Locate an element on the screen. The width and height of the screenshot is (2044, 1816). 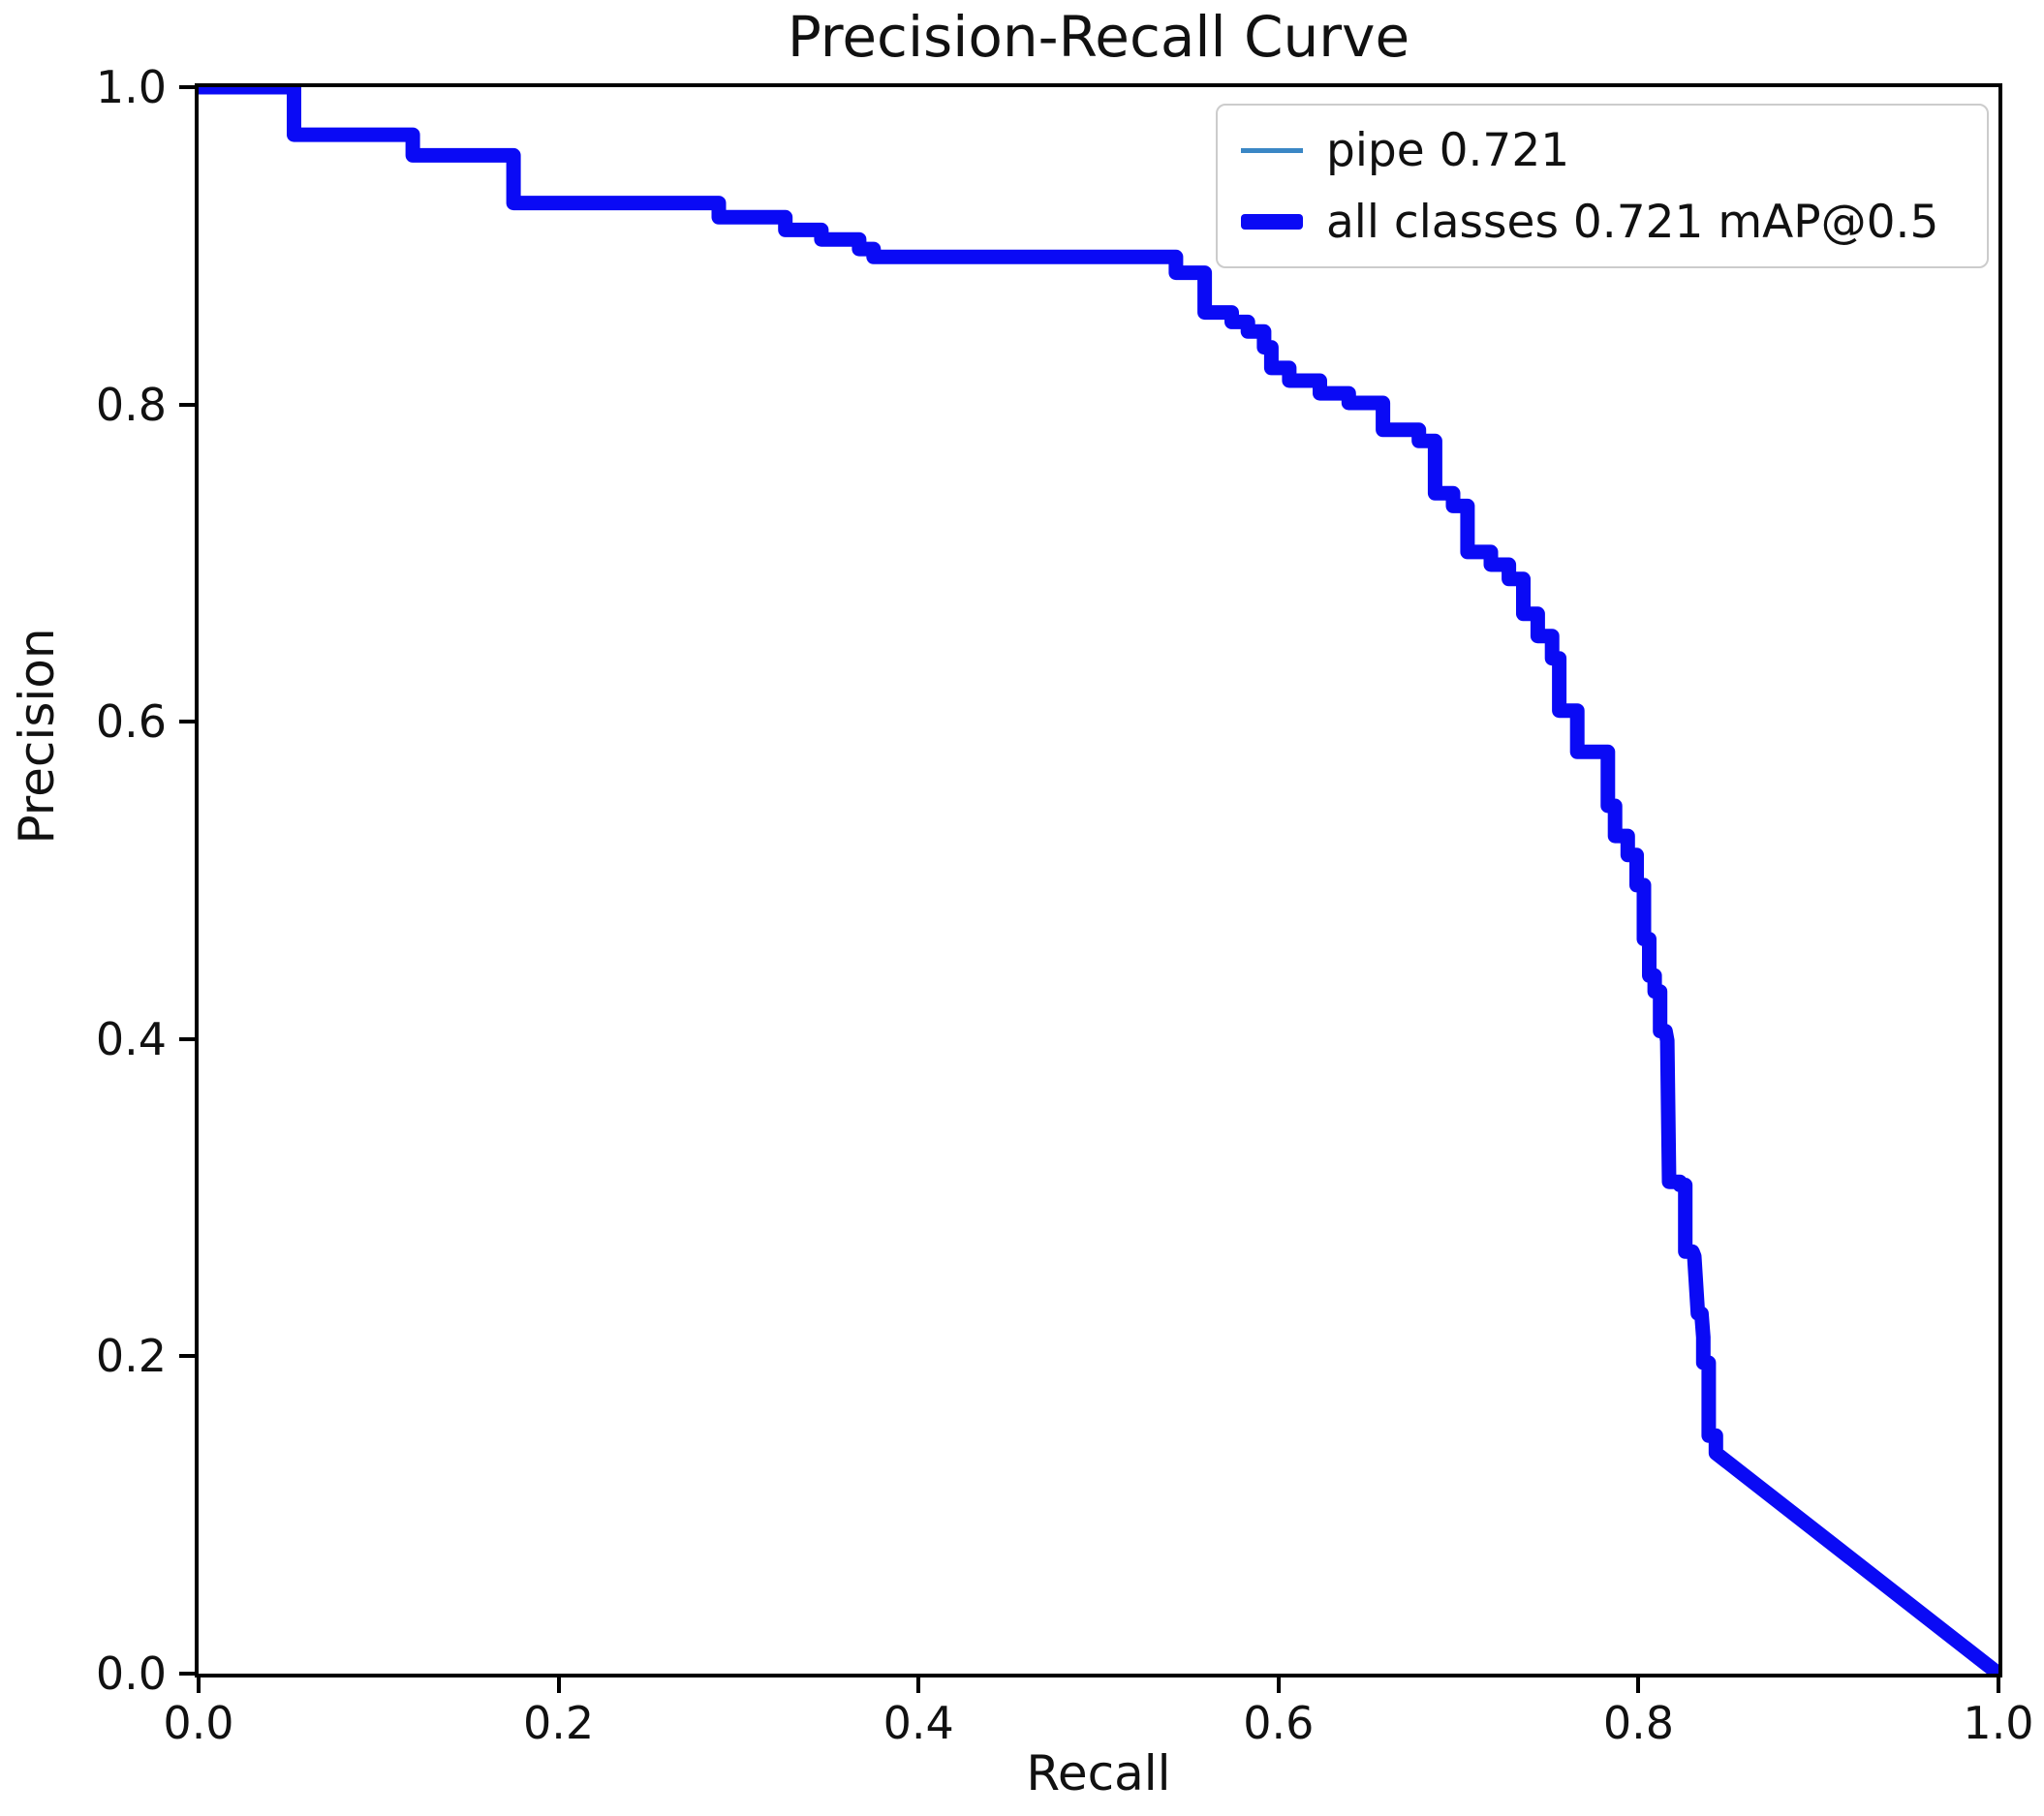
y-axis-label: Precision is located at coordinates (37, 736).